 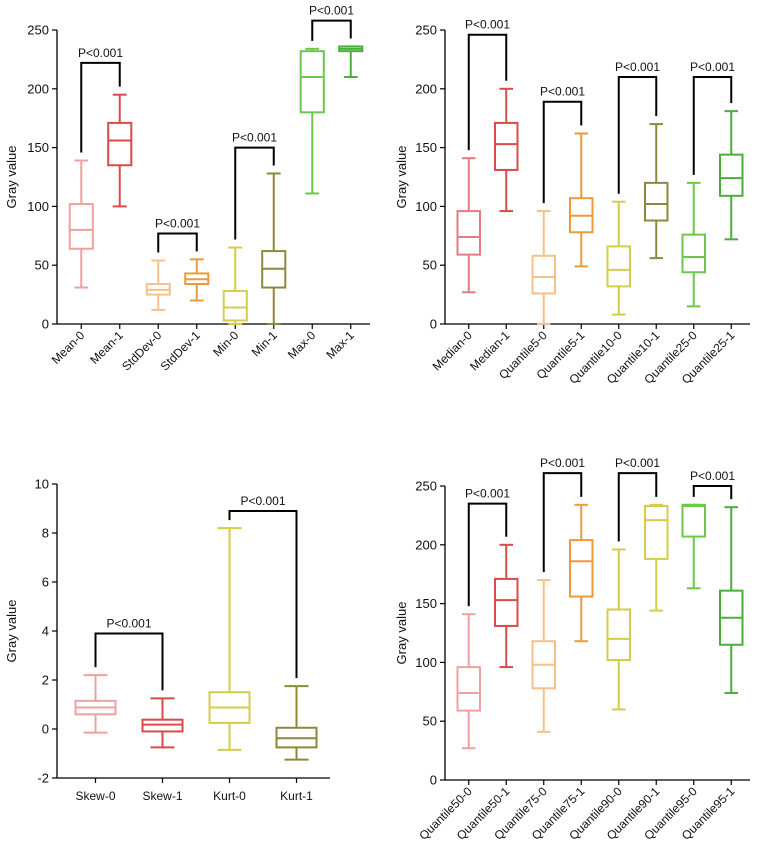 I want to click on y-tick-label: 10, so click(x=42, y=484).